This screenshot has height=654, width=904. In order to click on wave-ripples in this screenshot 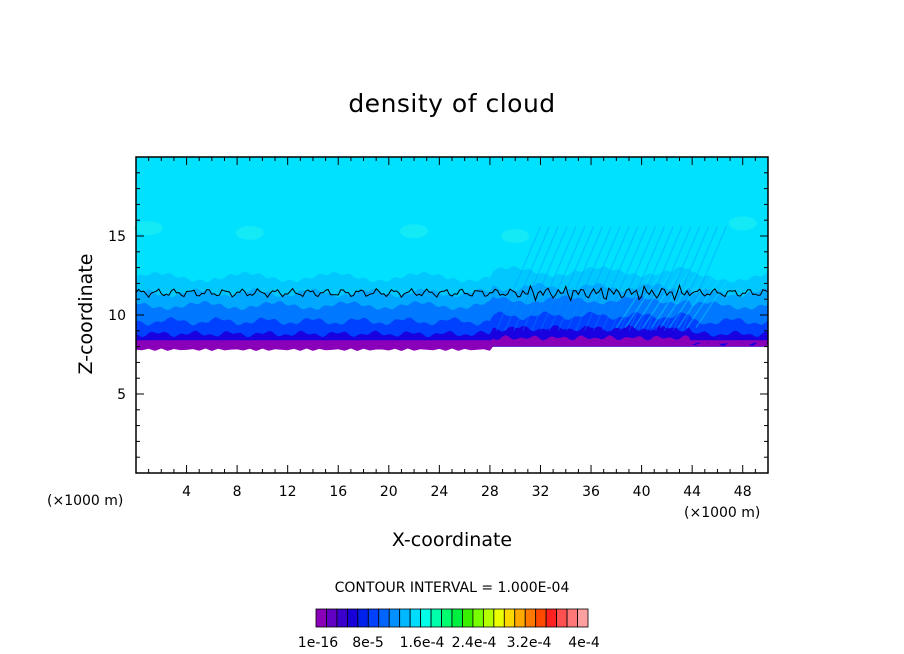, I will do `click(615, 279)`.